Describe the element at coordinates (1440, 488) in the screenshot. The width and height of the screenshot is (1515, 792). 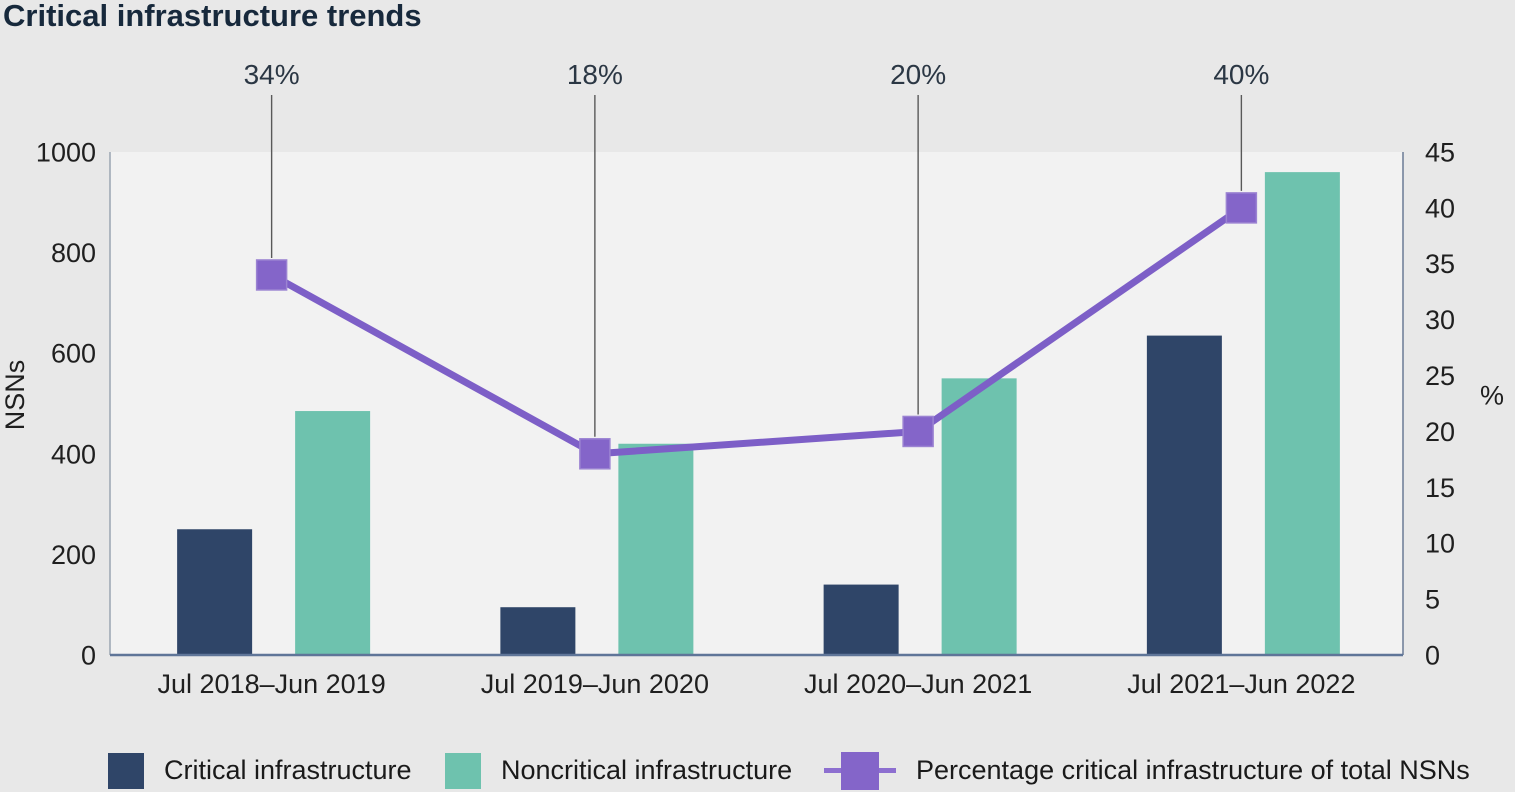
I see `right-axis-tick: 15` at that location.